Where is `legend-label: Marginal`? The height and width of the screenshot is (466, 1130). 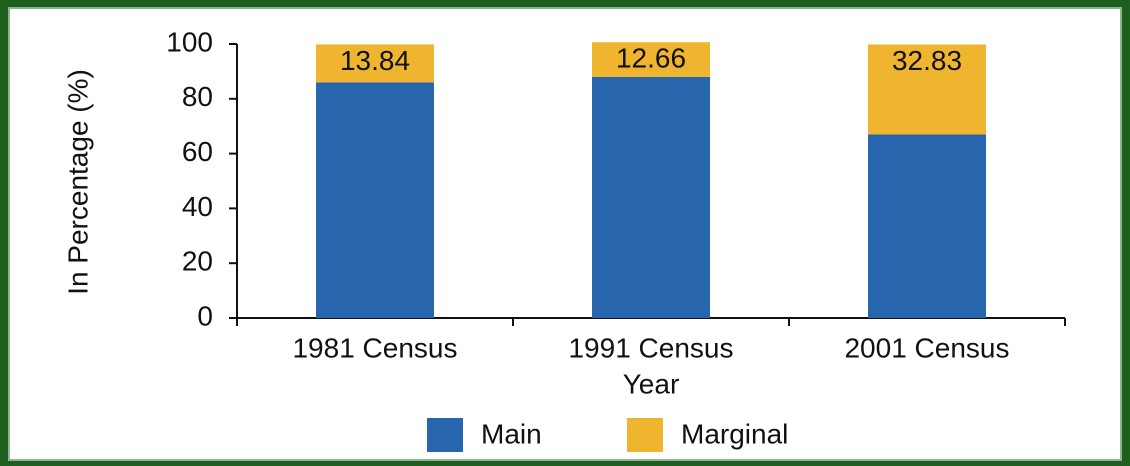
legend-label: Marginal is located at coordinates (734, 433).